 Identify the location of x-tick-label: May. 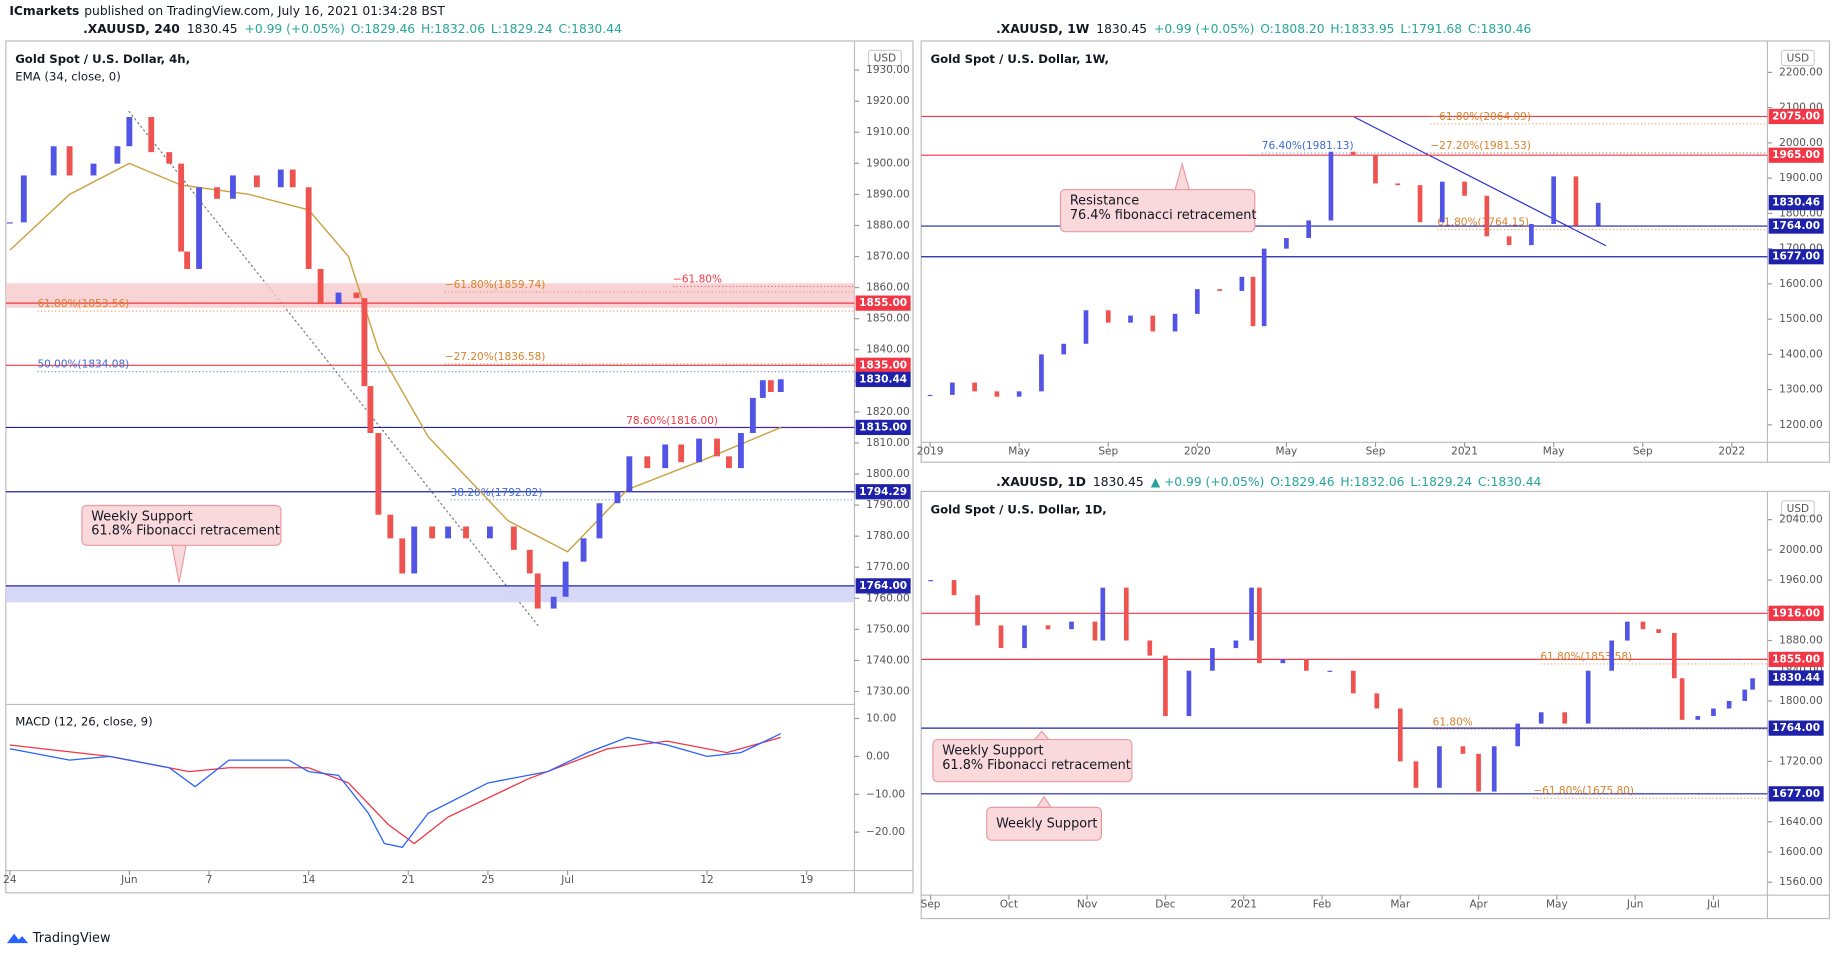
(1019, 452).